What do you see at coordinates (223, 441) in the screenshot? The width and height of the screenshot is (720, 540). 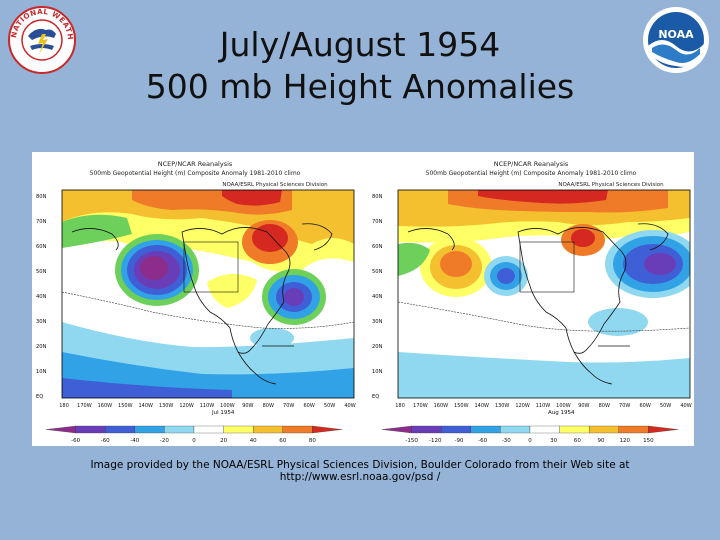 I see `colorbar-tick-label: 20` at bounding box center [223, 441].